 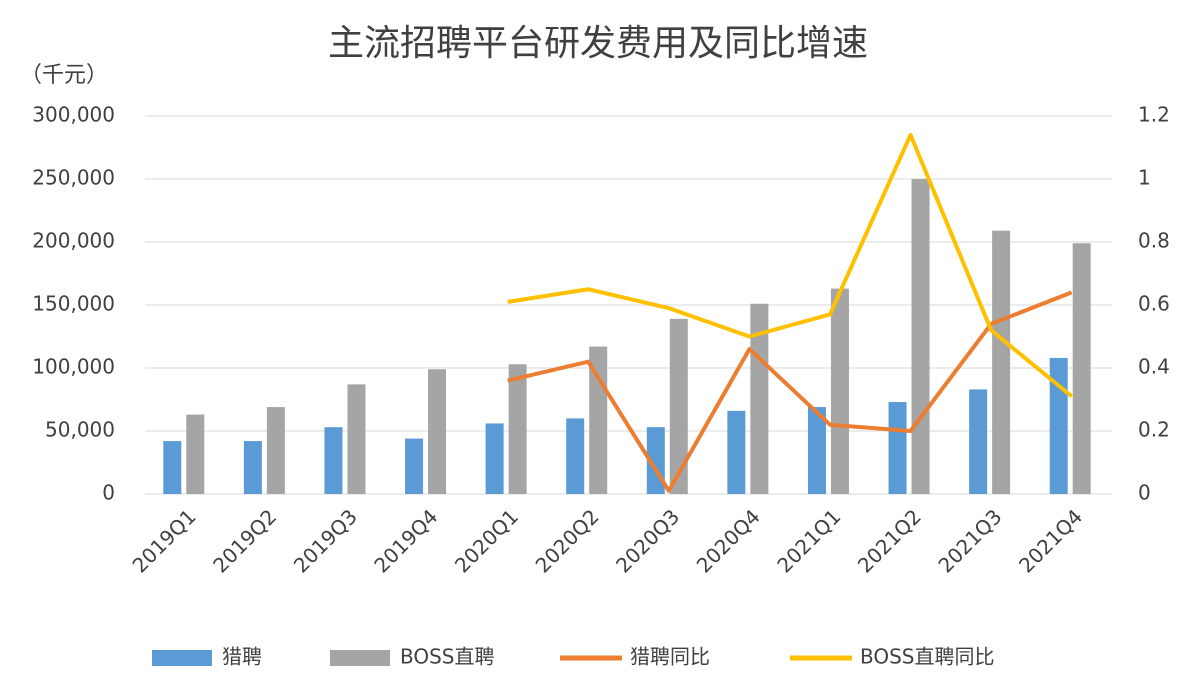 What do you see at coordinates (1154, 430) in the screenshot?
I see `y2-tick-label: 0.2` at bounding box center [1154, 430].